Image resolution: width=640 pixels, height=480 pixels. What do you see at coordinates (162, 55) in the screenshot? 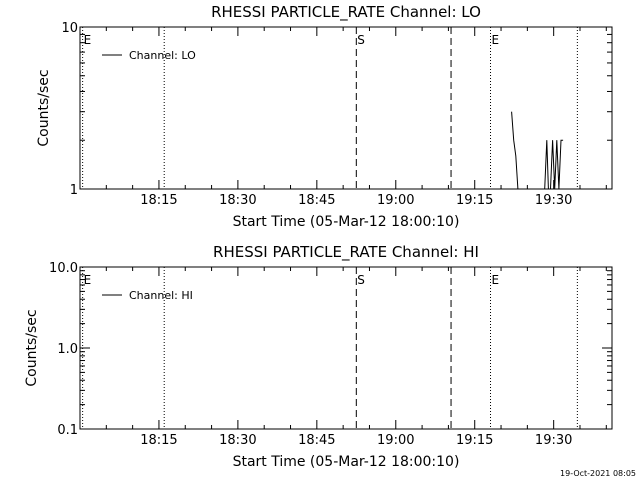
I see `panel-1-legend-label: Channel: LO` at bounding box center [162, 55].